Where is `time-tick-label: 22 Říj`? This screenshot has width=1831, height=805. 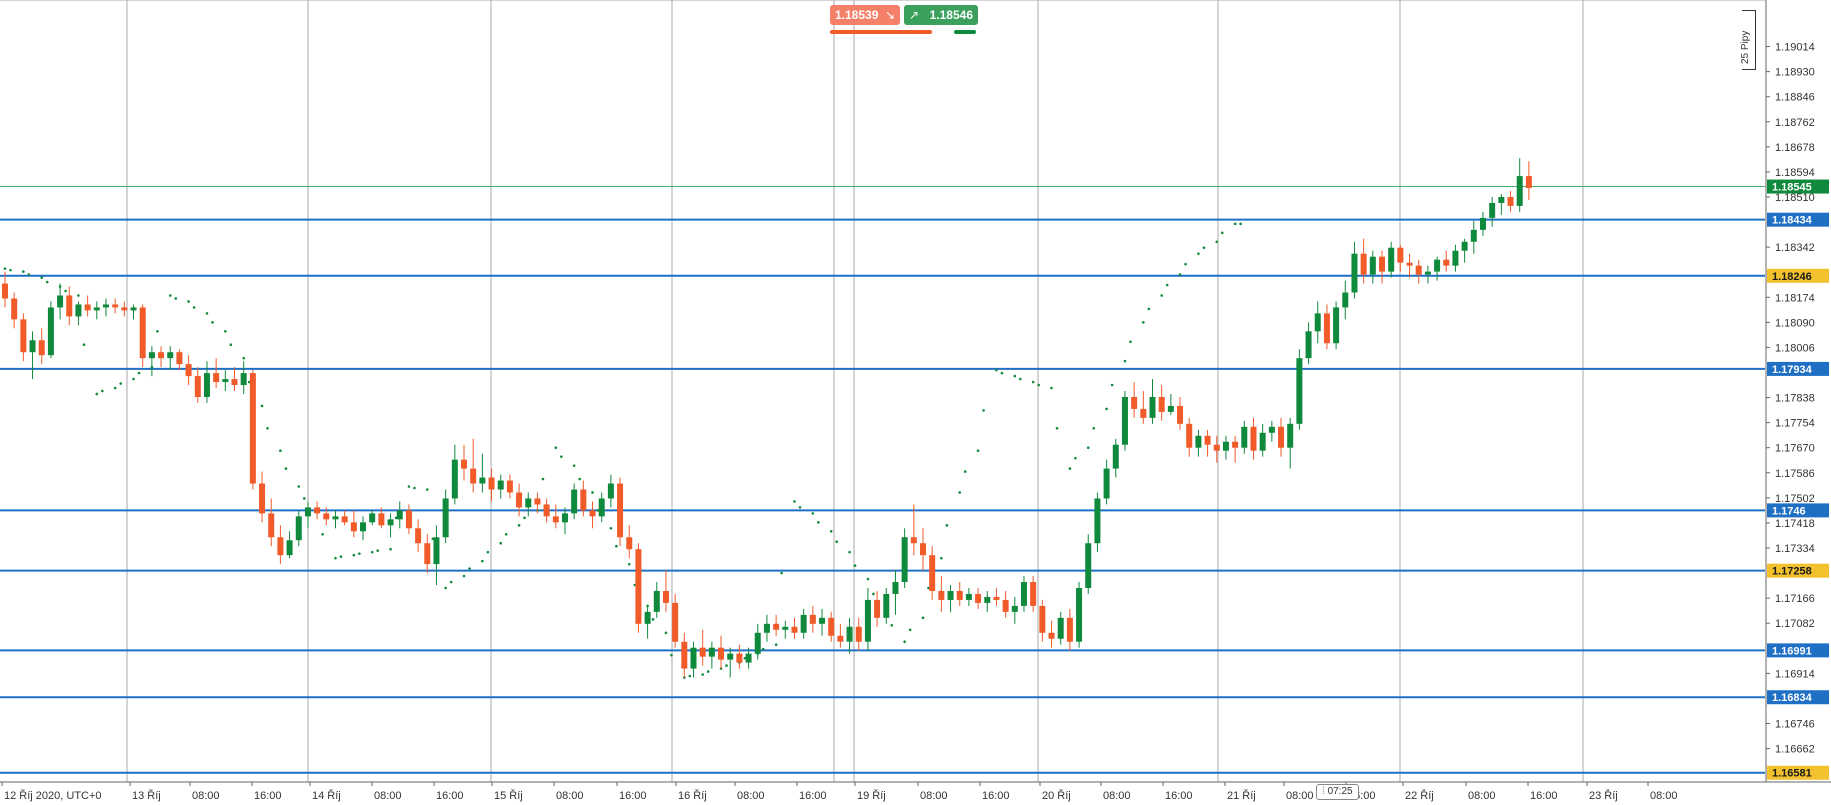 time-tick-label: 22 Říj is located at coordinates (1419, 795).